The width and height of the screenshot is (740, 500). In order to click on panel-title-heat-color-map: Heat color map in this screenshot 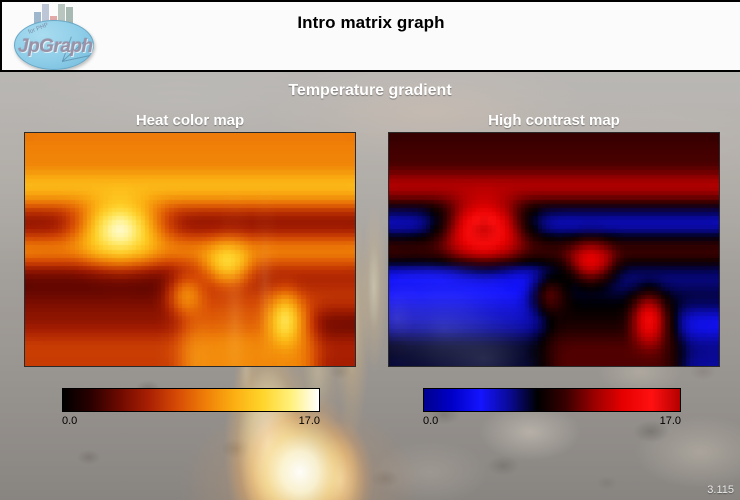, I will do `click(190, 120)`.